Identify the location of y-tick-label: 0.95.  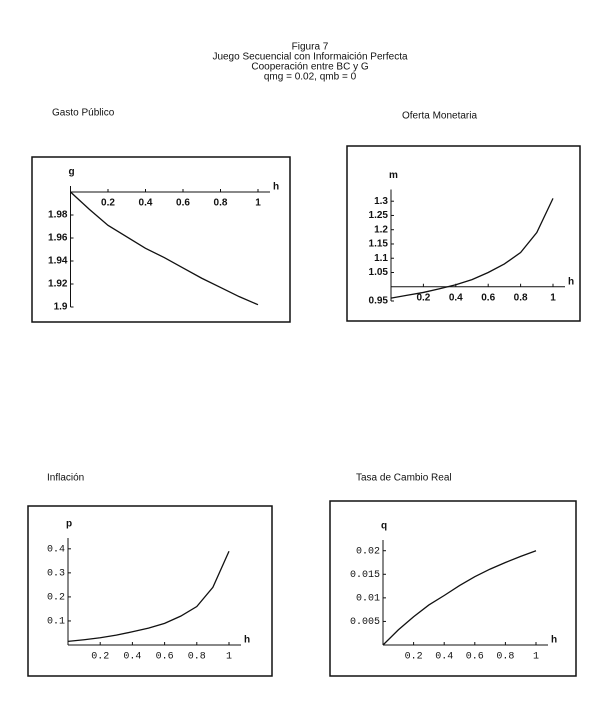
(379, 301).